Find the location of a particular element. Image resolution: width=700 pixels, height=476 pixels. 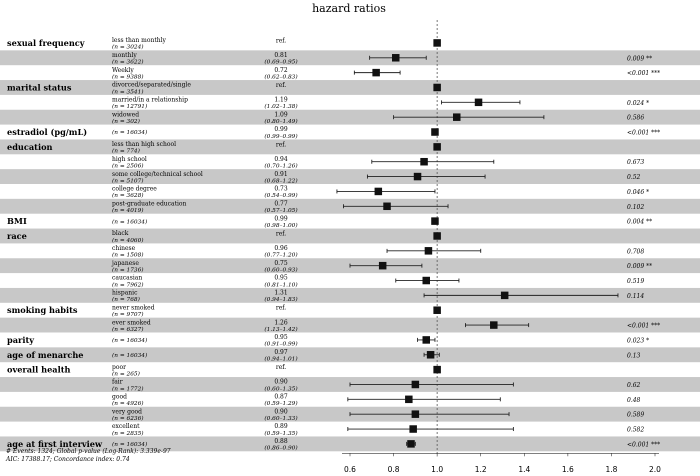

hr-value: 1.19 is located at coordinates (281, 100).